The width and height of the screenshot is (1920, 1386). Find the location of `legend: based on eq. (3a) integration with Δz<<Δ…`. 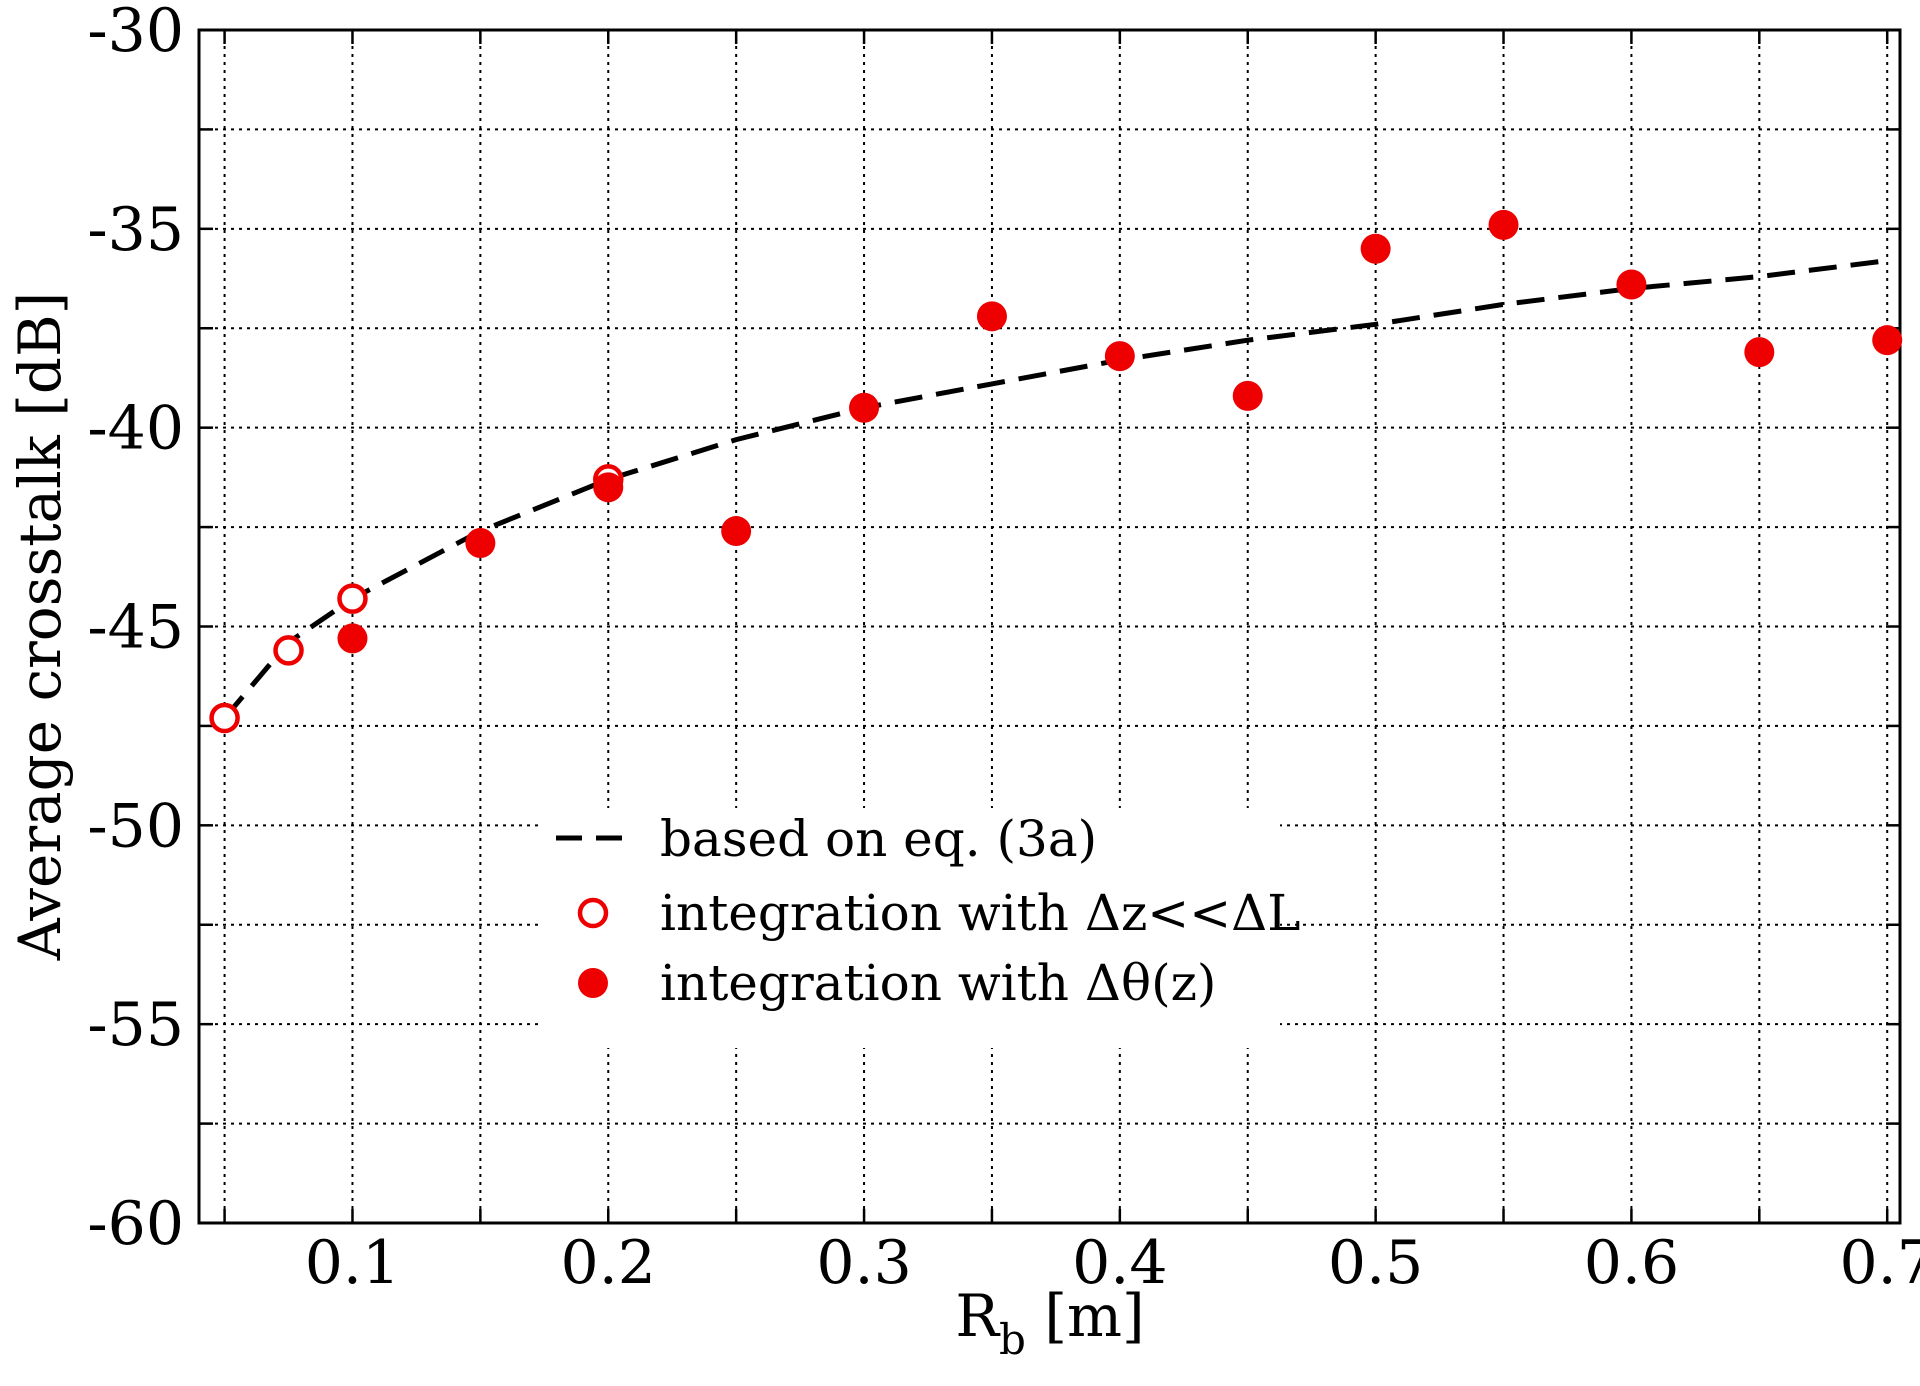

legend: based on eq. (3a) integration with Δz<<Δ… is located at coordinates (919, 928).